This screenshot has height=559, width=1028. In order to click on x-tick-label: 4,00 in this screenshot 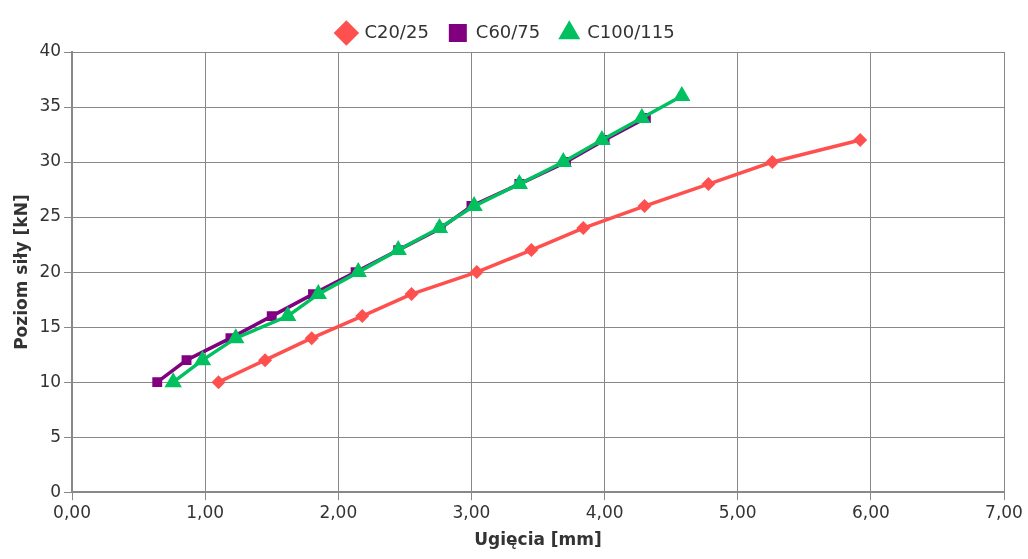, I will do `click(604, 511)`.